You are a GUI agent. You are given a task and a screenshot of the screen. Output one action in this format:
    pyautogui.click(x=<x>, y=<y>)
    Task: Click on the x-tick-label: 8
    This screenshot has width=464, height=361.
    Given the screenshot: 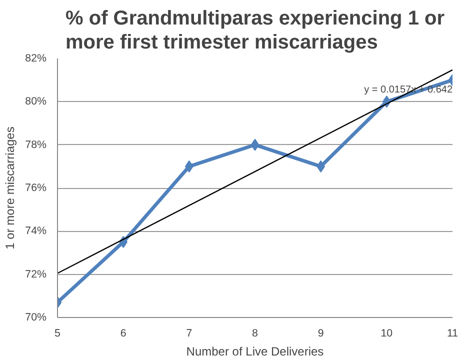 What is the action you would take?
    pyautogui.click(x=255, y=334)
    